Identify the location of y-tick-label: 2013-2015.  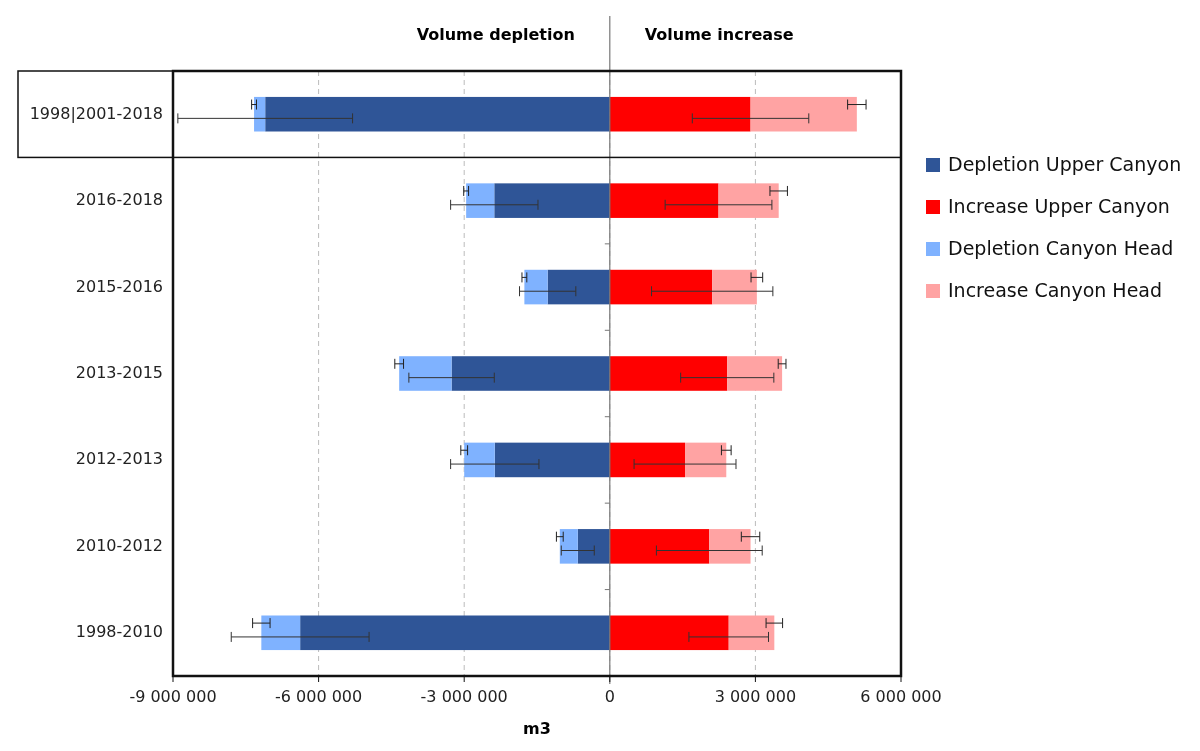
(119, 372).